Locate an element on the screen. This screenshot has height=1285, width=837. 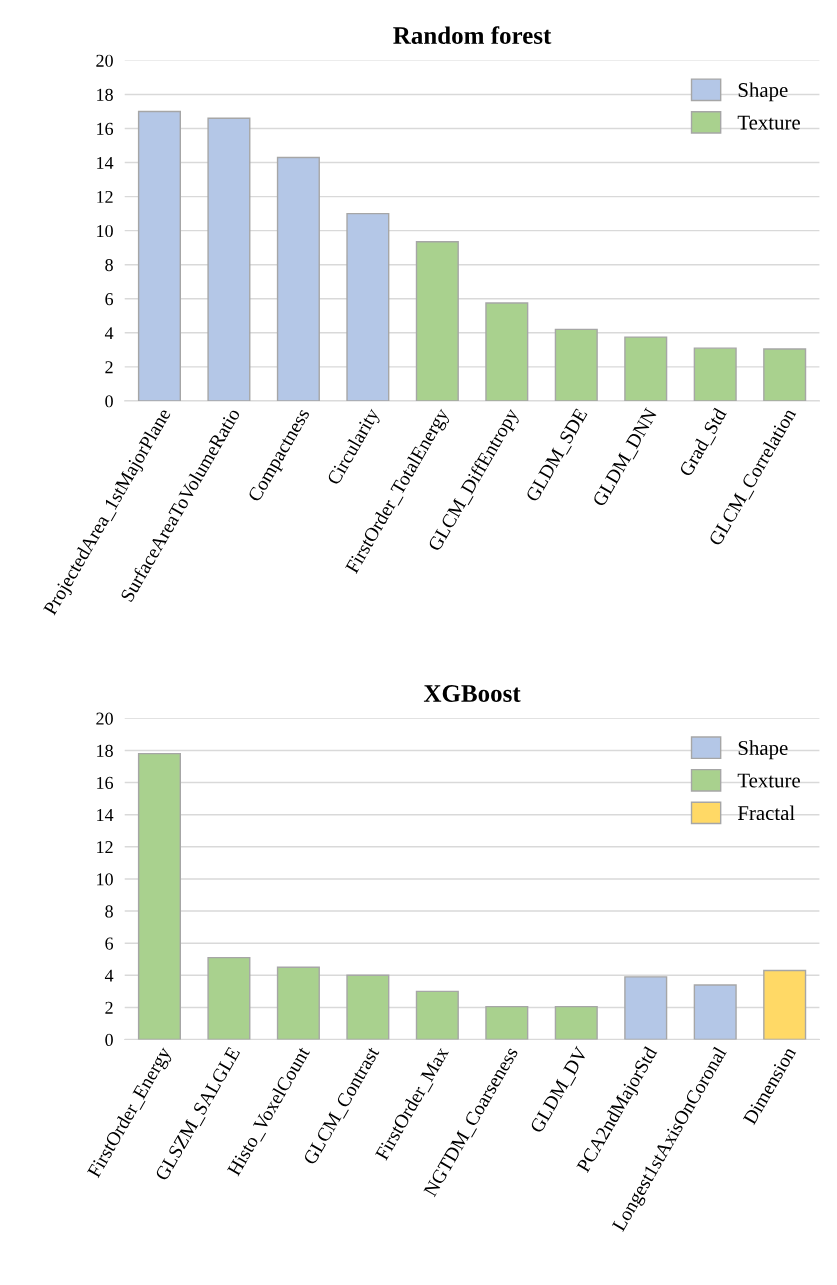
legend-label: Fractal is located at coordinates (766, 813).